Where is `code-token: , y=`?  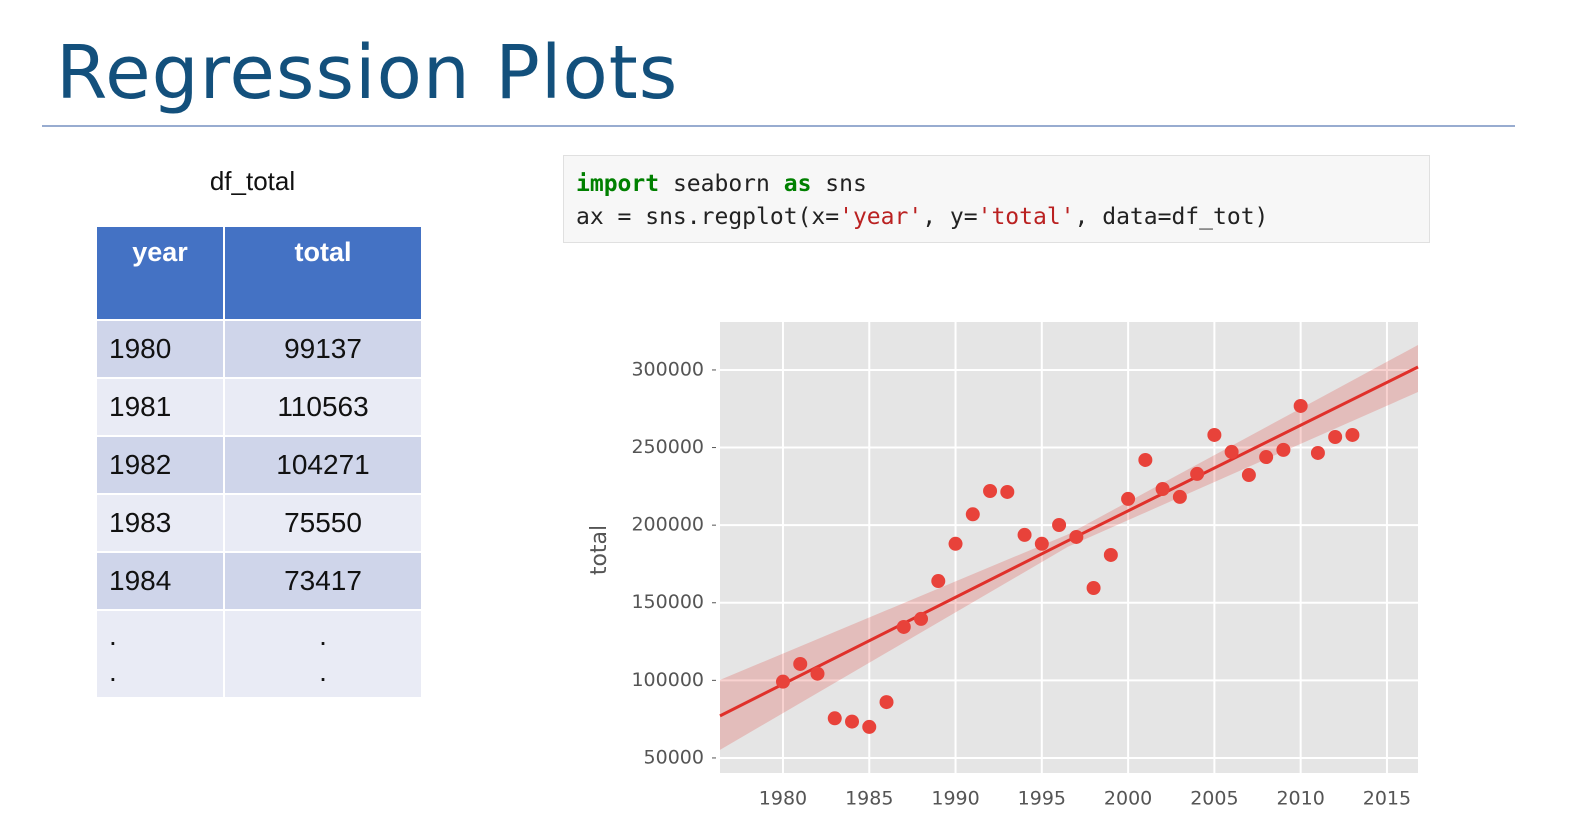
code-token: , y= is located at coordinates (950, 217).